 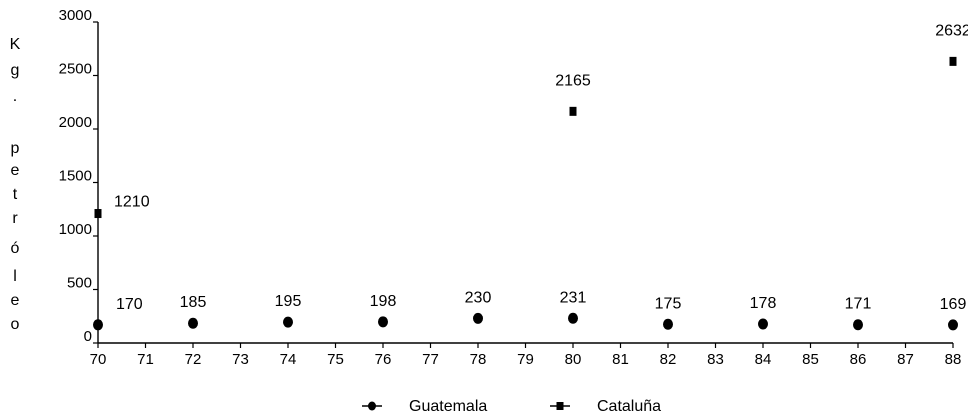 I want to click on data-label-cataluna: 2165, so click(x=573, y=80).